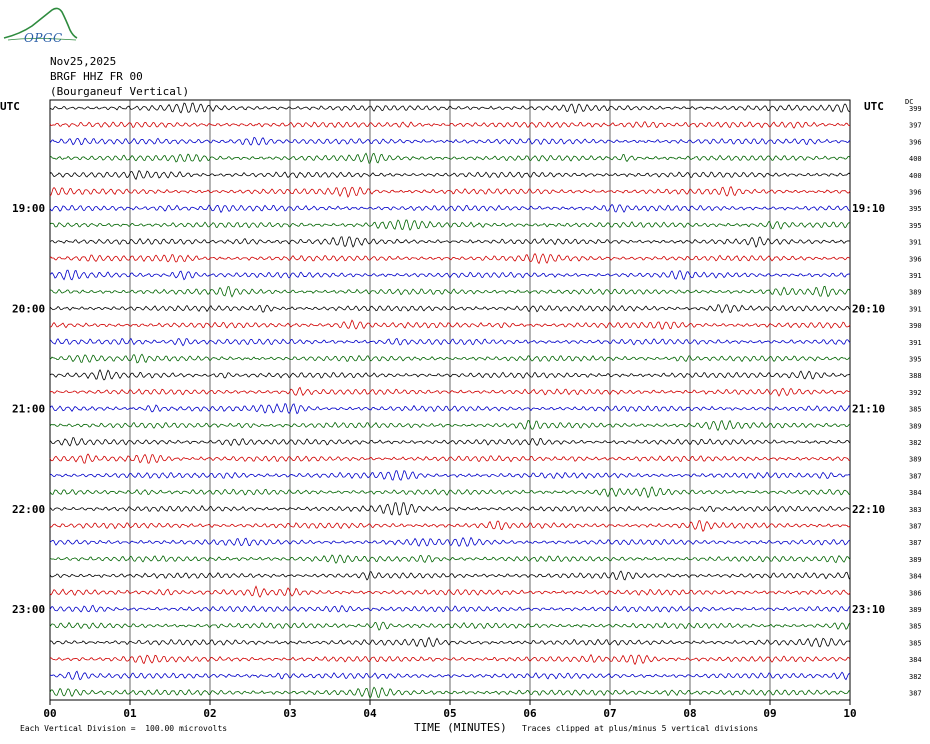 This screenshot has width=930, height=744. Describe the element at coordinates (915, 393) in the screenshot. I see `dc-offset-label: 392` at that location.